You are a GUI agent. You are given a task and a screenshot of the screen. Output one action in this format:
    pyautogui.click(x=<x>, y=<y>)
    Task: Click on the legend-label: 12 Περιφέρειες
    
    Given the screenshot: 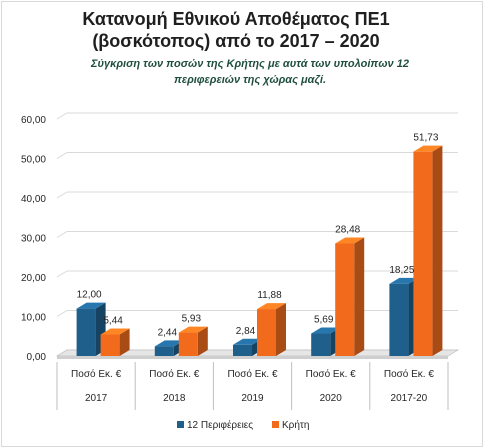 What is the action you would take?
    pyautogui.click(x=220, y=425)
    